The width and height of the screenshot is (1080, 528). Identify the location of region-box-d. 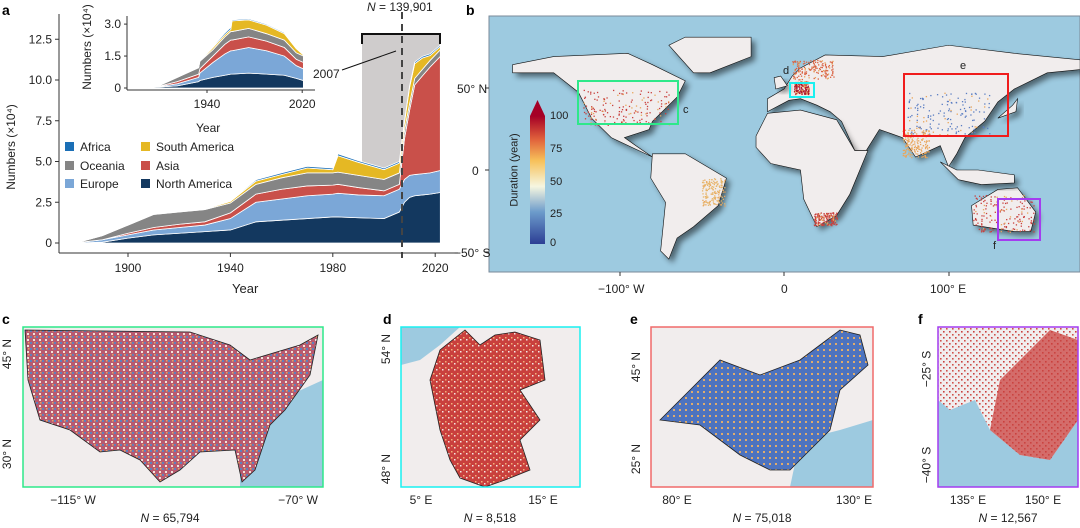
(802, 90).